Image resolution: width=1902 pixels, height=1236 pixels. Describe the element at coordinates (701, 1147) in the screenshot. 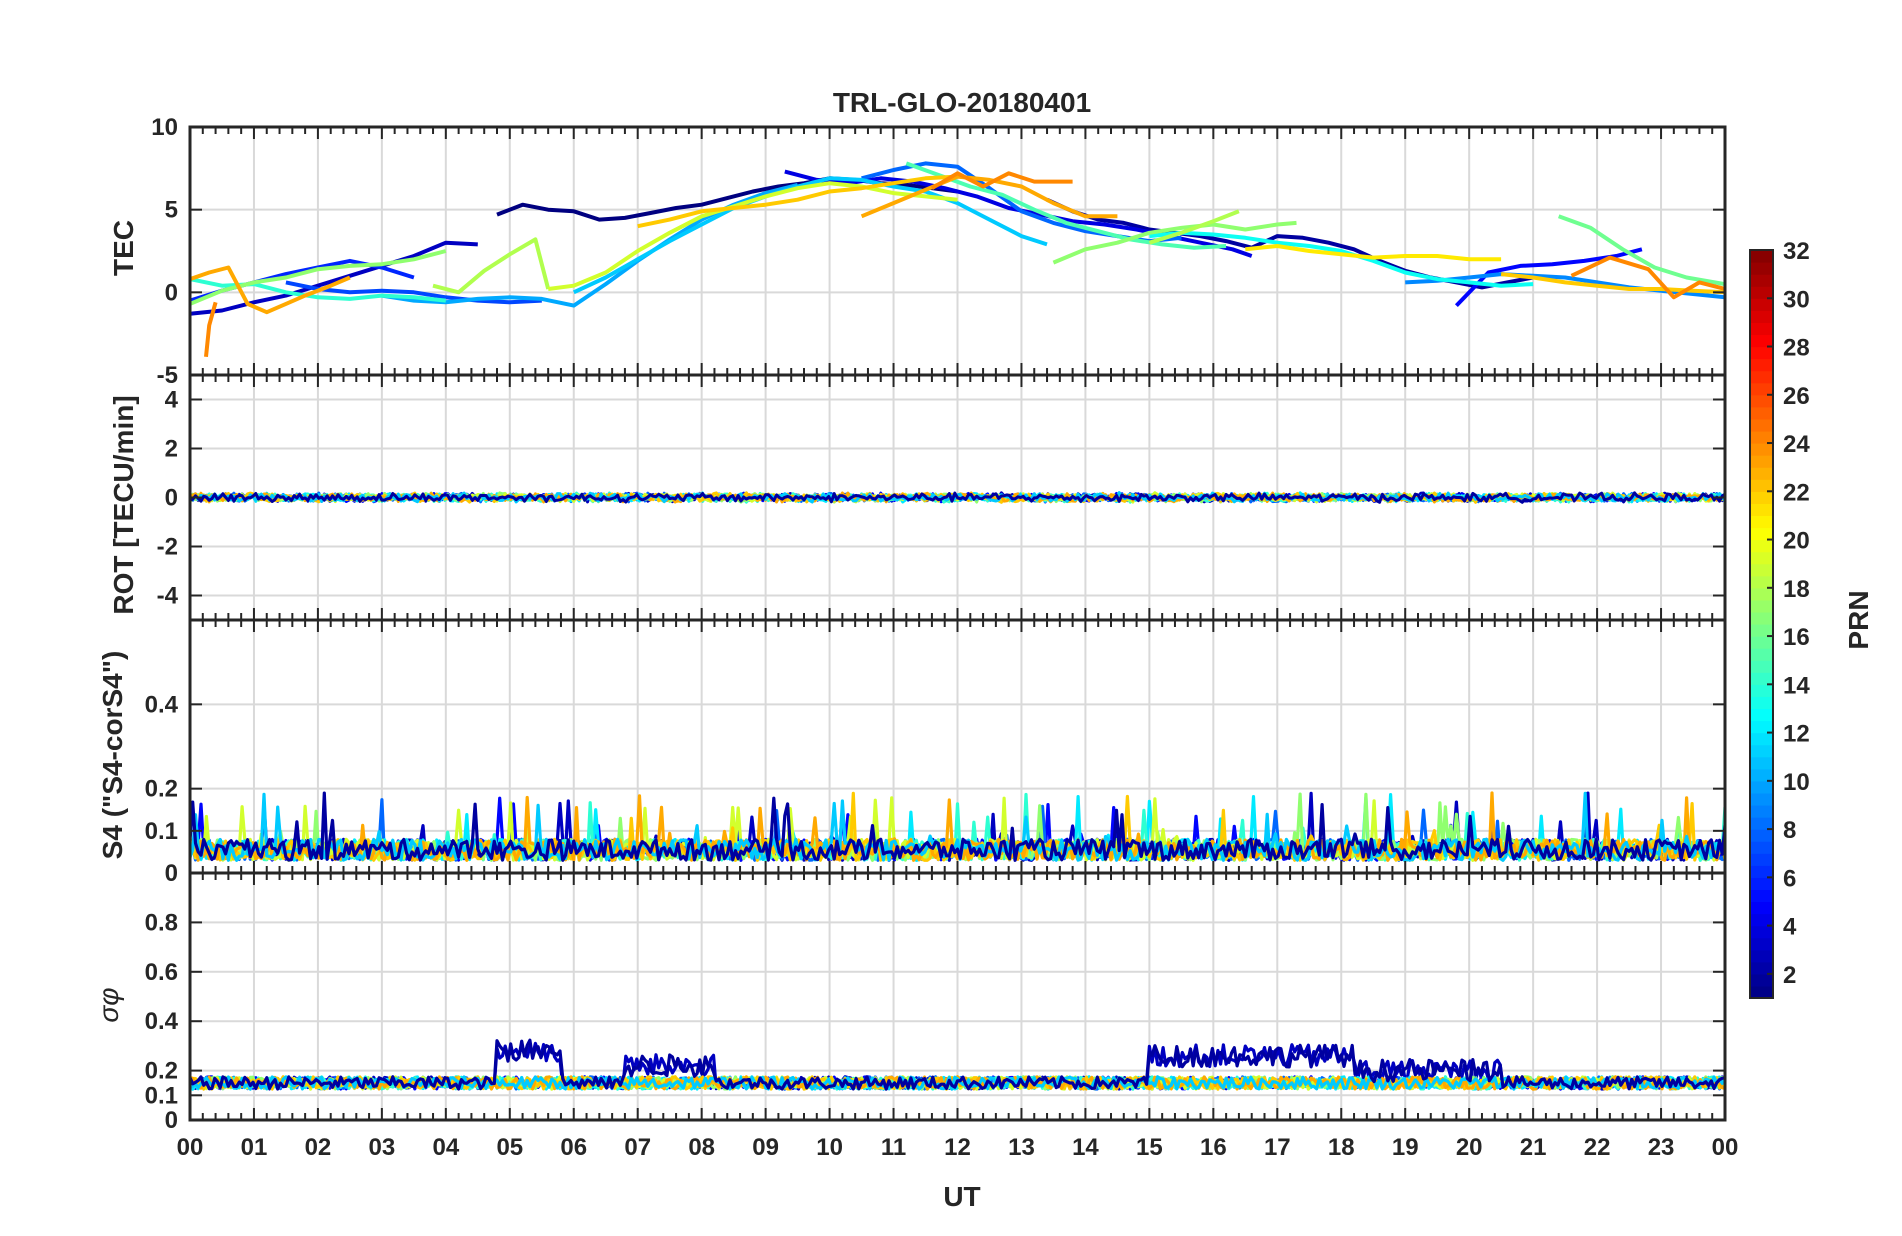

I see `x-tick-label: 08` at that location.